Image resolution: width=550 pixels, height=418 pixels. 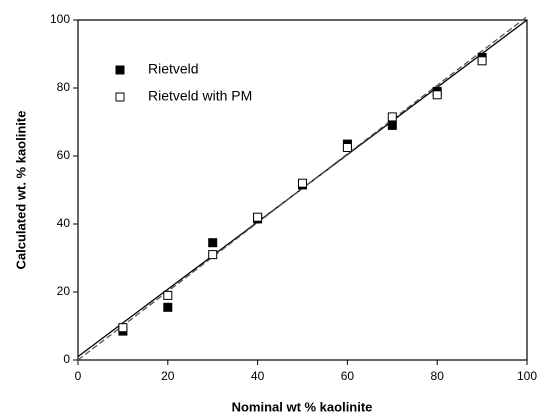 I want to click on x-tick-label: 100, so click(x=527, y=376).